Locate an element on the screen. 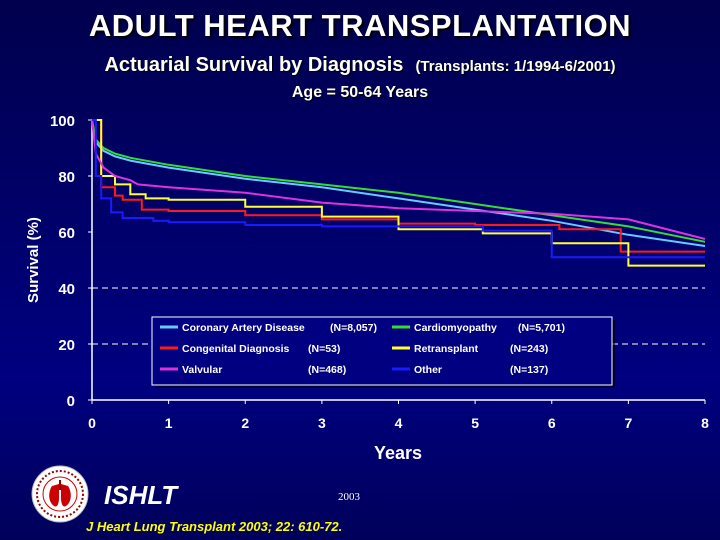 Image resolution: width=720 pixels, height=540 pixels. age-range: Age = 50-64 Years is located at coordinates (360, 92).